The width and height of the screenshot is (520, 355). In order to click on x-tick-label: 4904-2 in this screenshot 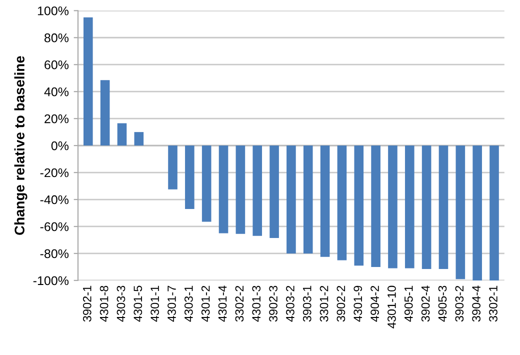, I will do `click(374, 304)`.